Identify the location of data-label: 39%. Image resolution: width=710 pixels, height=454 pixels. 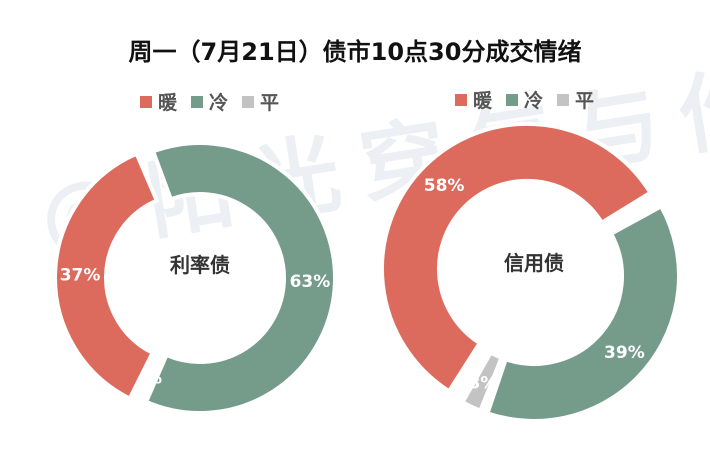
(624, 353).